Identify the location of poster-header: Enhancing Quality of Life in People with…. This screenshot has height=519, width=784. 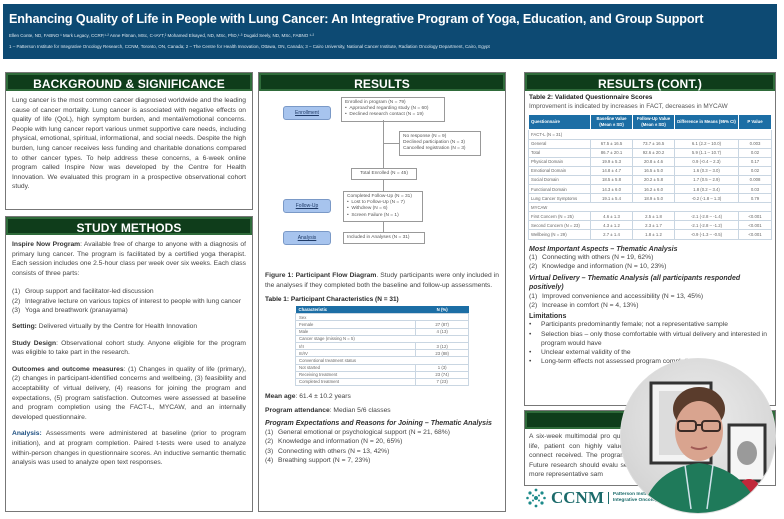
(390, 31).